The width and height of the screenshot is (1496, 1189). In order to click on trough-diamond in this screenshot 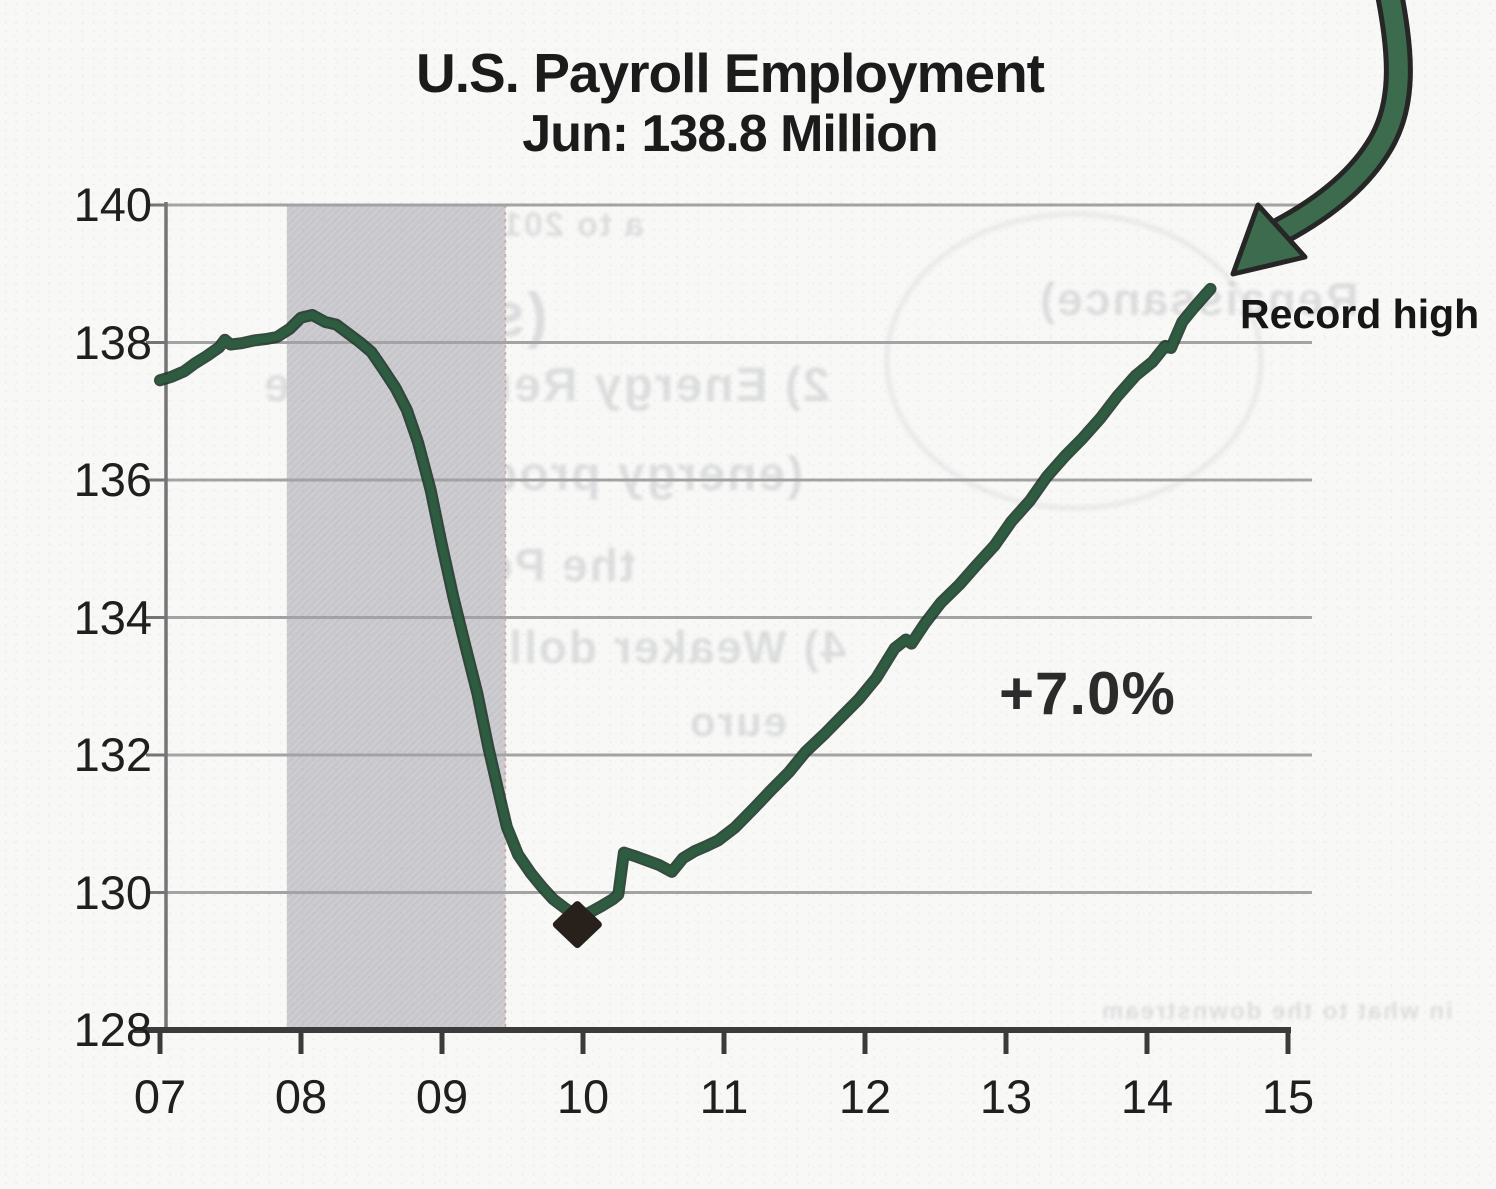, I will do `click(577, 925)`.